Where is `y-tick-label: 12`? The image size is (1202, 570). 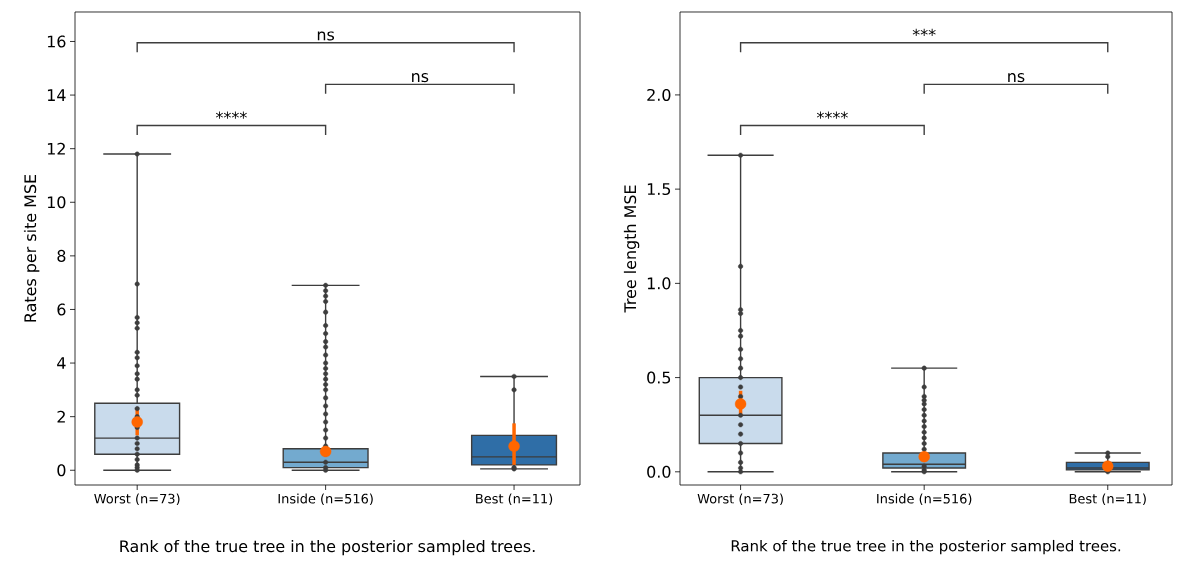
y-tick-label: 12 is located at coordinates (56, 148).